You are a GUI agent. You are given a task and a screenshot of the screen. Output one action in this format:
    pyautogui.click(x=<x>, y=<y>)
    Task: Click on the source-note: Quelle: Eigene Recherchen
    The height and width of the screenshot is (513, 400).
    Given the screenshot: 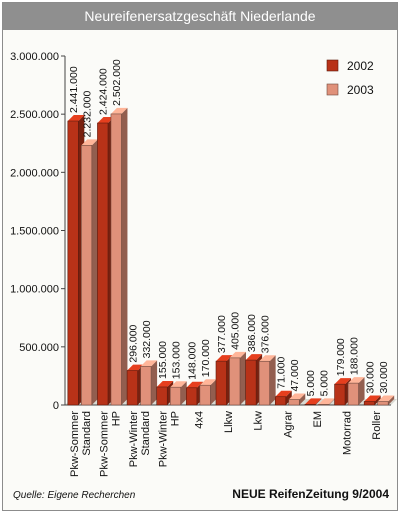 What is the action you would take?
    pyautogui.click(x=74, y=495)
    